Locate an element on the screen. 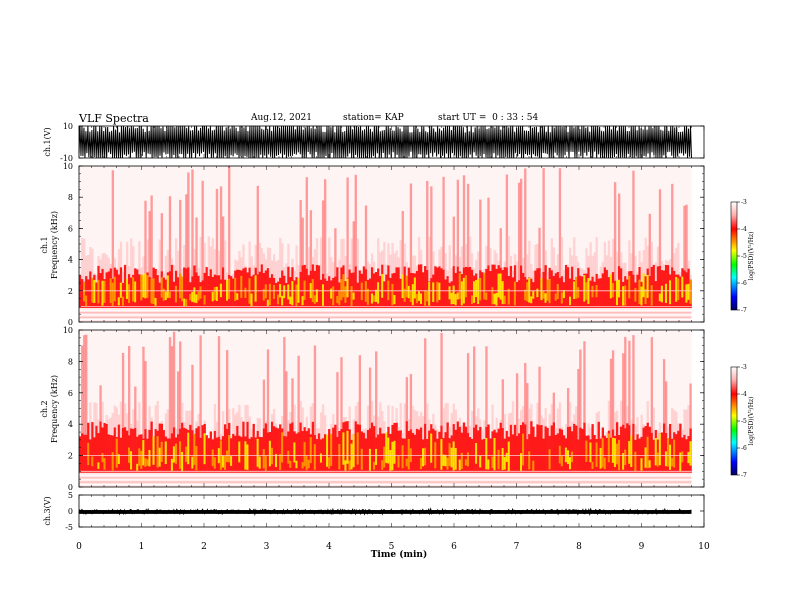 The image size is (792, 612). ch3-waveform-ylabel: ch.3(V) is located at coordinates (47, 510).